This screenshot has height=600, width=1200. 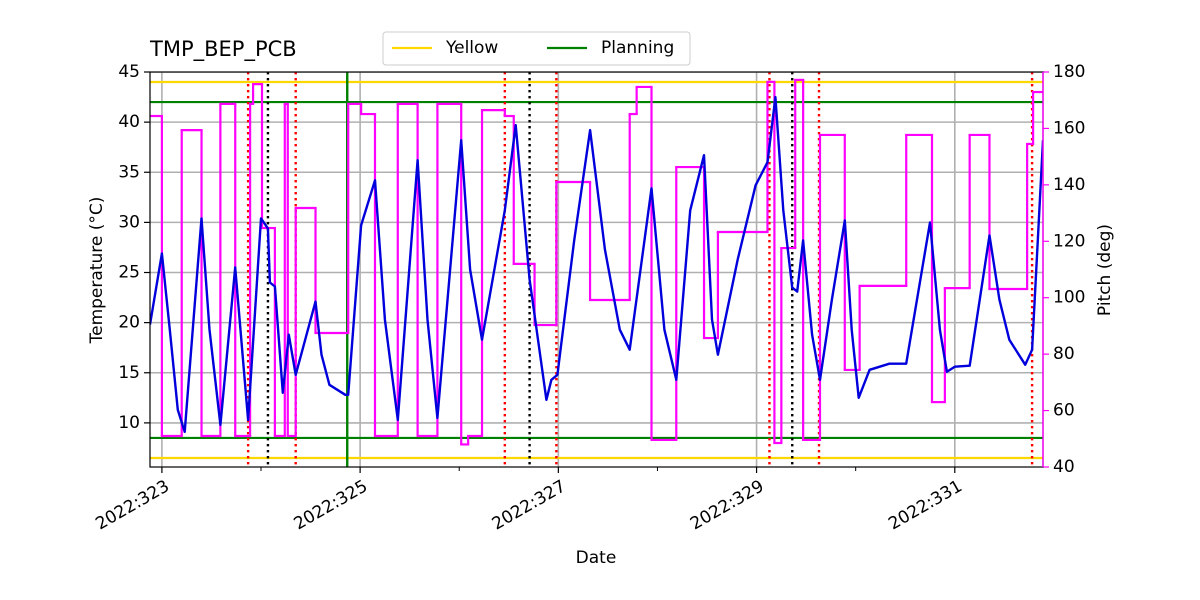 What do you see at coordinates (1064, 411) in the screenshot?
I see `y2-tick-label: 60` at bounding box center [1064, 411].